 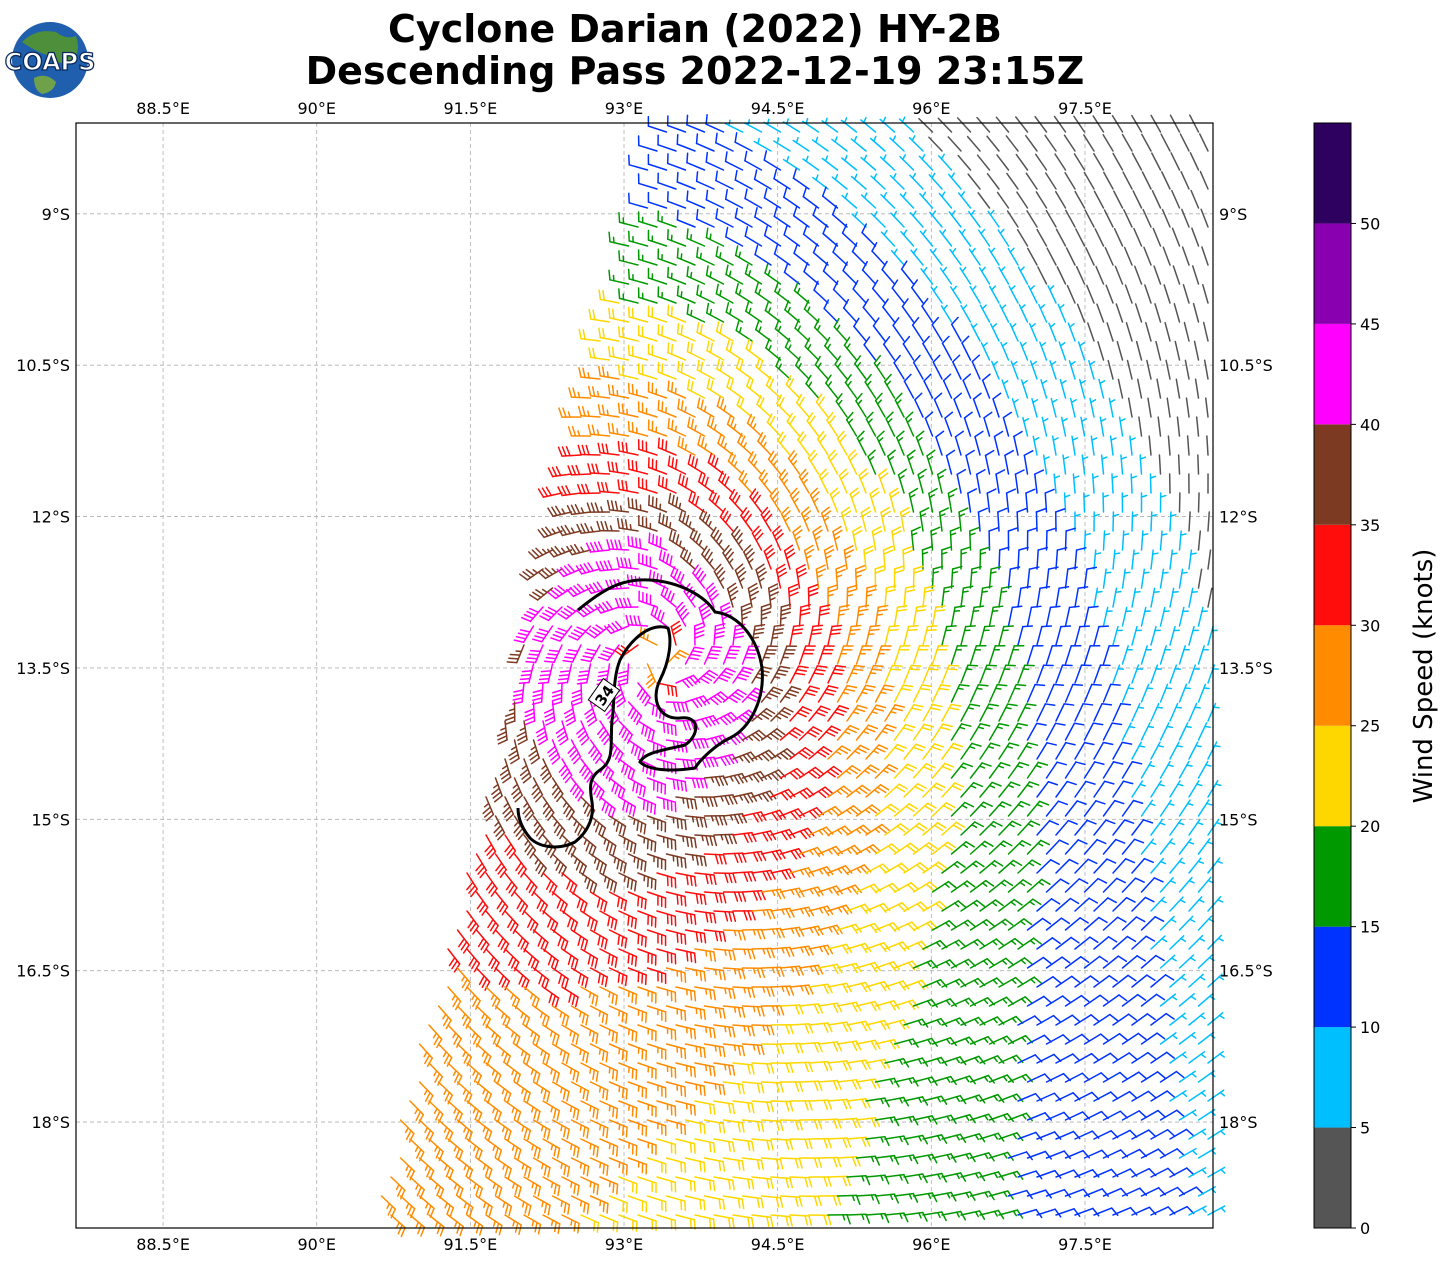 What do you see at coordinates (1365, 1228) in the screenshot?
I see `colorbar-tick-label: 0` at bounding box center [1365, 1228].